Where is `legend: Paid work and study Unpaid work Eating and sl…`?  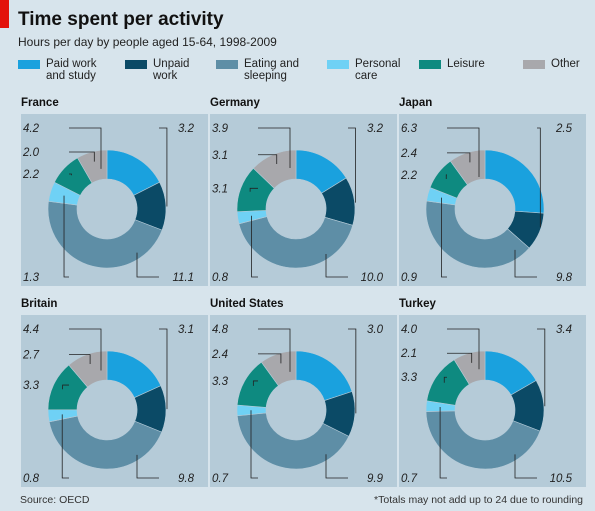
legend: Paid work and study Unpaid work Eating and sl… is located at coordinates (305, 71).